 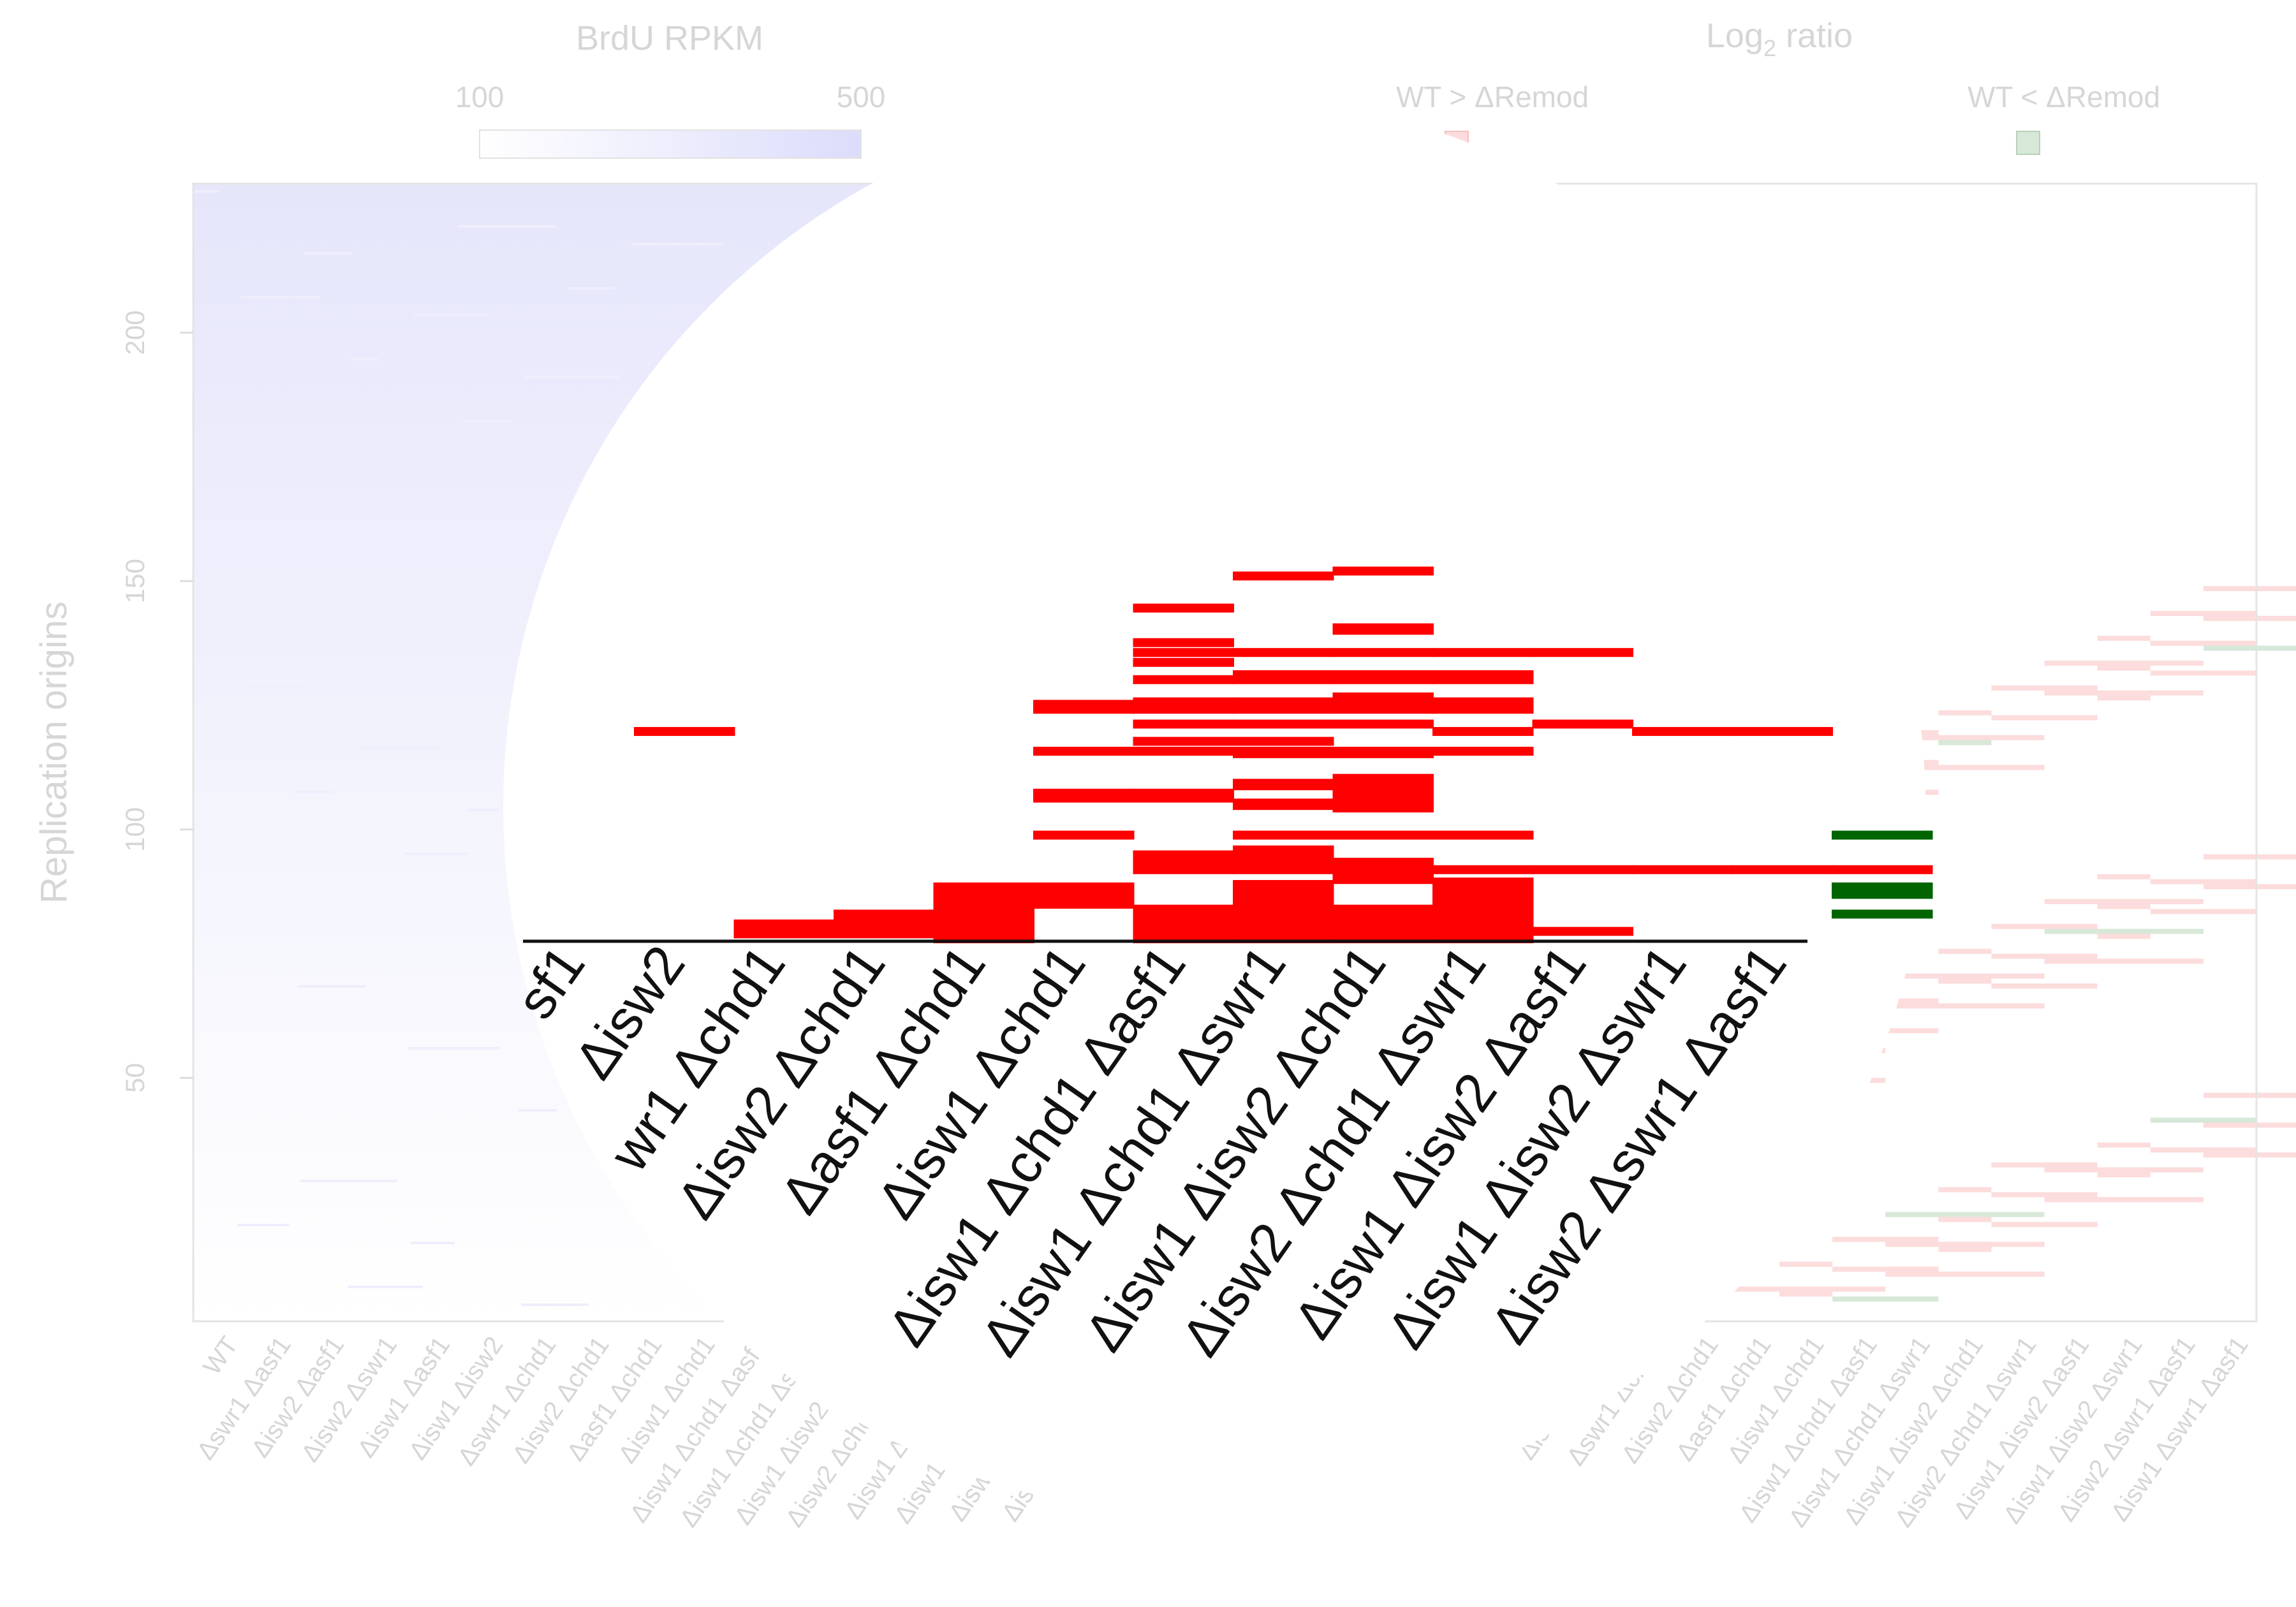 What do you see at coordinates (670, 89) in the screenshot?
I see `brdu-legend: BrdU RPKM 100 500` at bounding box center [670, 89].